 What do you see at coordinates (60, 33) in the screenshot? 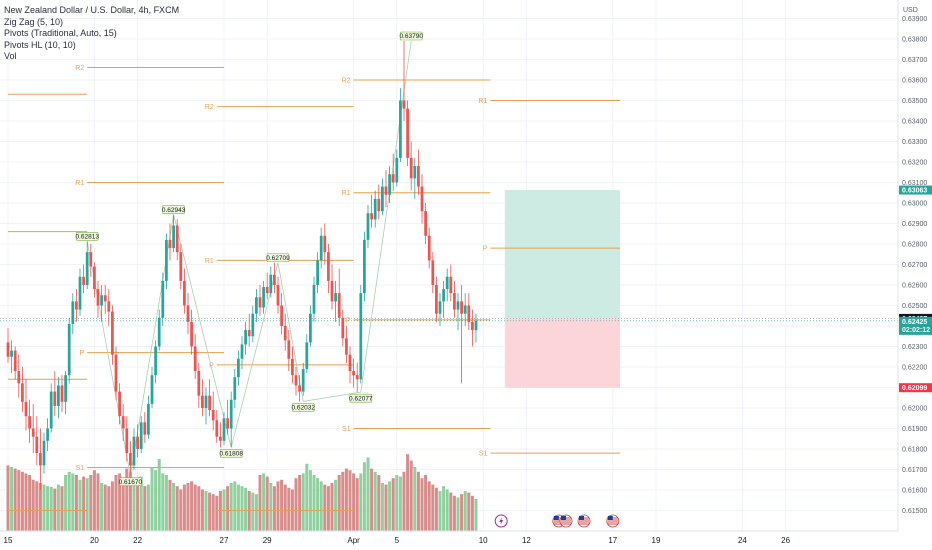
I see `indicator-pivots: Pivots (Traditional, Auto, 15)` at bounding box center [60, 33].